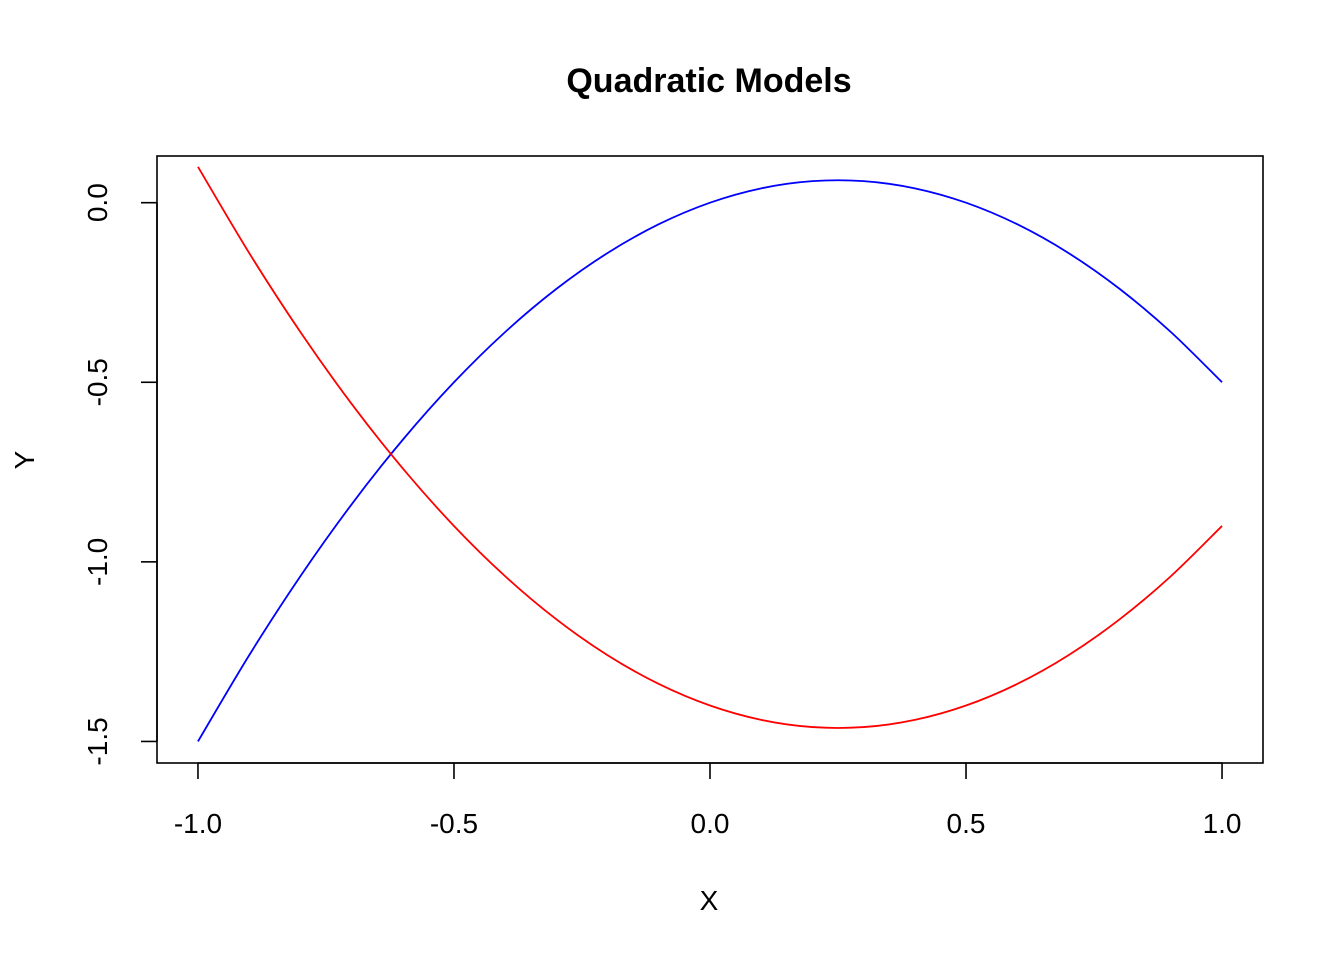 The height and width of the screenshot is (960, 1344). I want to click on x-axis: -1.0 -0.5 0.0 0.5 1.0, so click(708, 800).